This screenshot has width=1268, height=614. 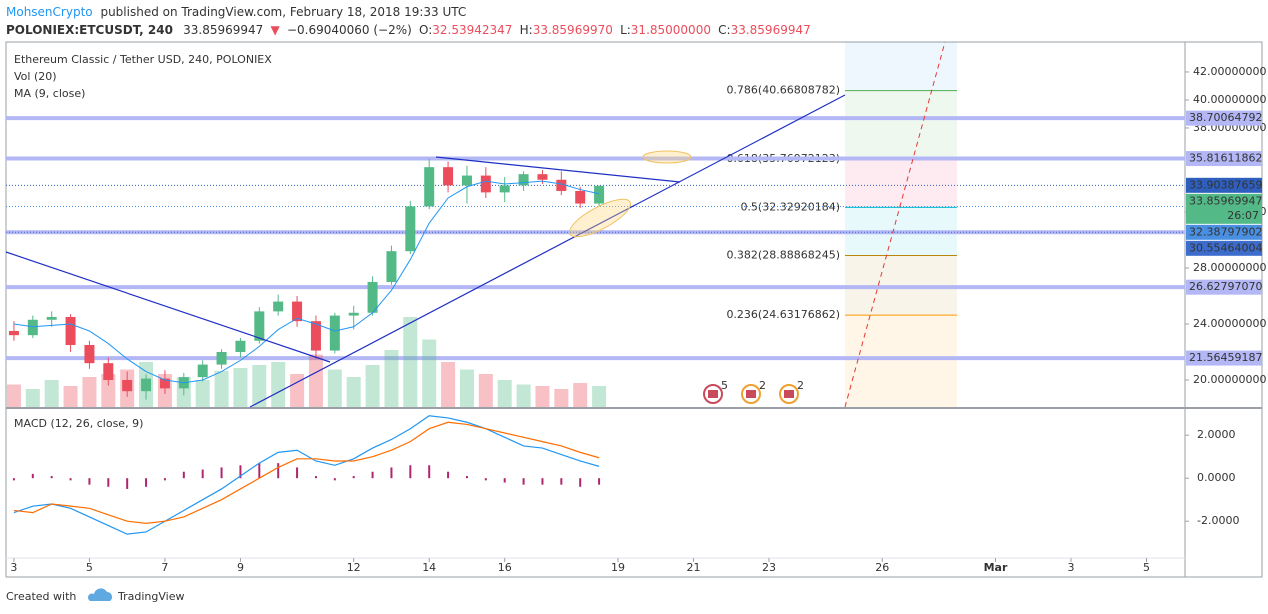 What do you see at coordinates (505, 567) in the screenshot?
I see `x-tick-label: 16` at bounding box center [505, 567].